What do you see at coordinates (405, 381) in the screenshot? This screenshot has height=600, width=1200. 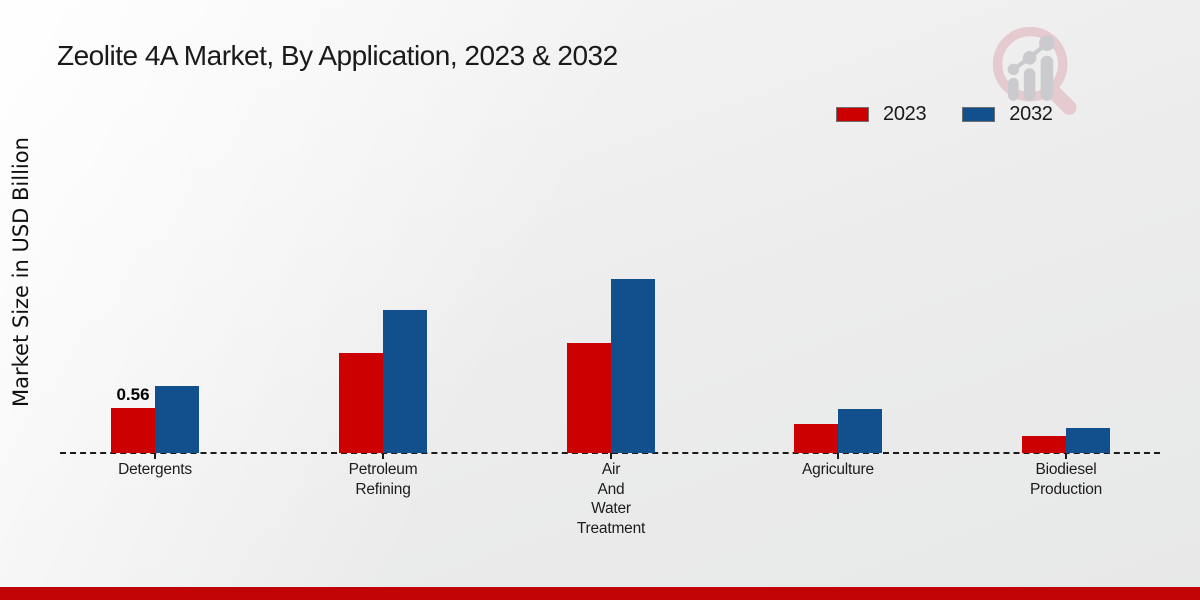 I see `bar-2032-petroleum-refining` at bounding box center [405, 381].